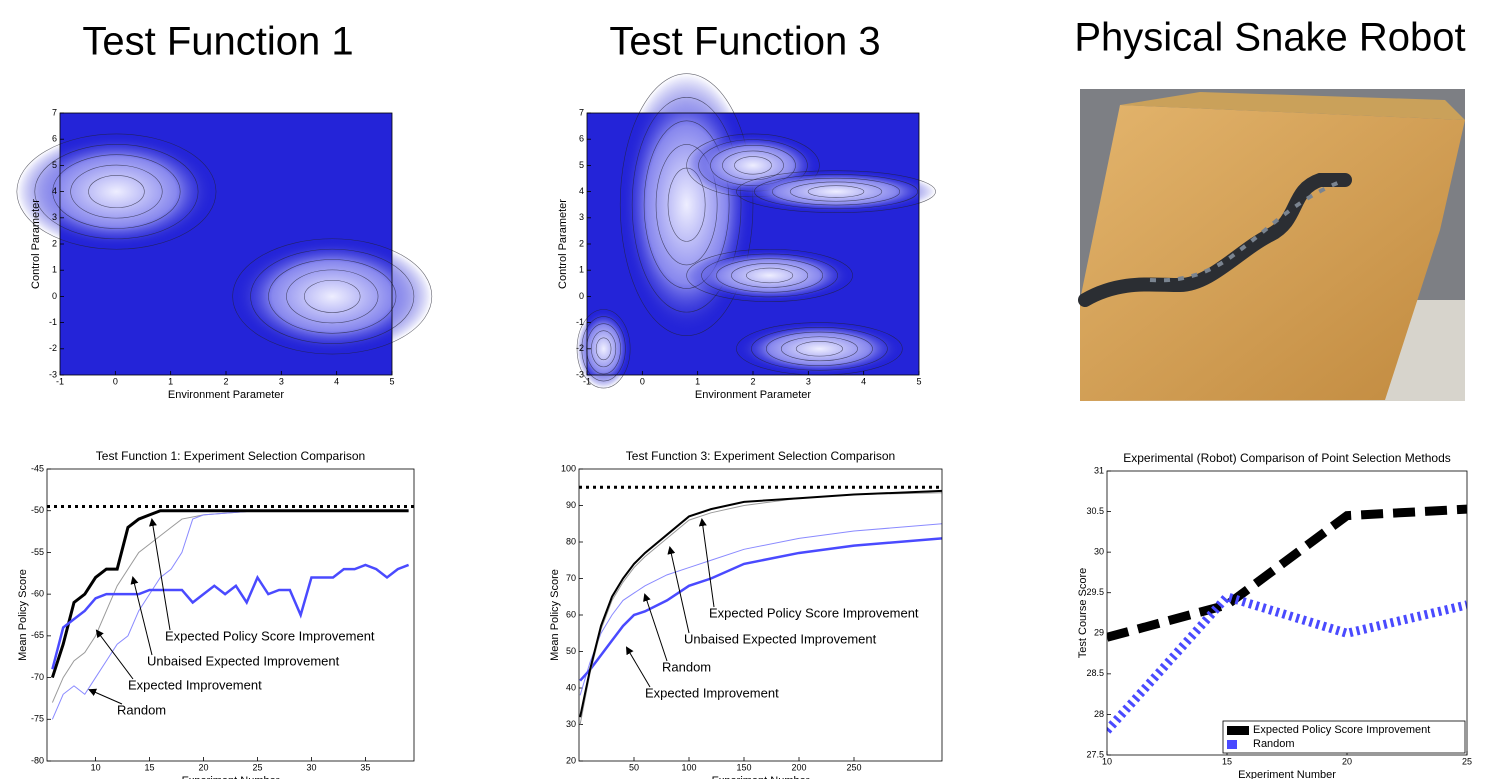  Describe the element at coordinates (1095, 673) in the screenshot. I see `y-tick-label: 28.5` at that location.